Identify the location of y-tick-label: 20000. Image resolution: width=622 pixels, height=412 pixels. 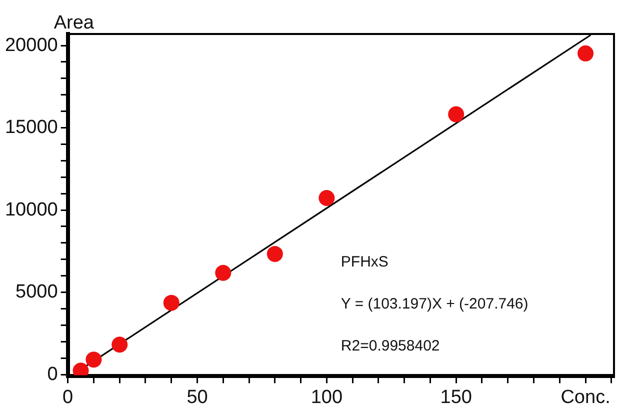
(31, 45).